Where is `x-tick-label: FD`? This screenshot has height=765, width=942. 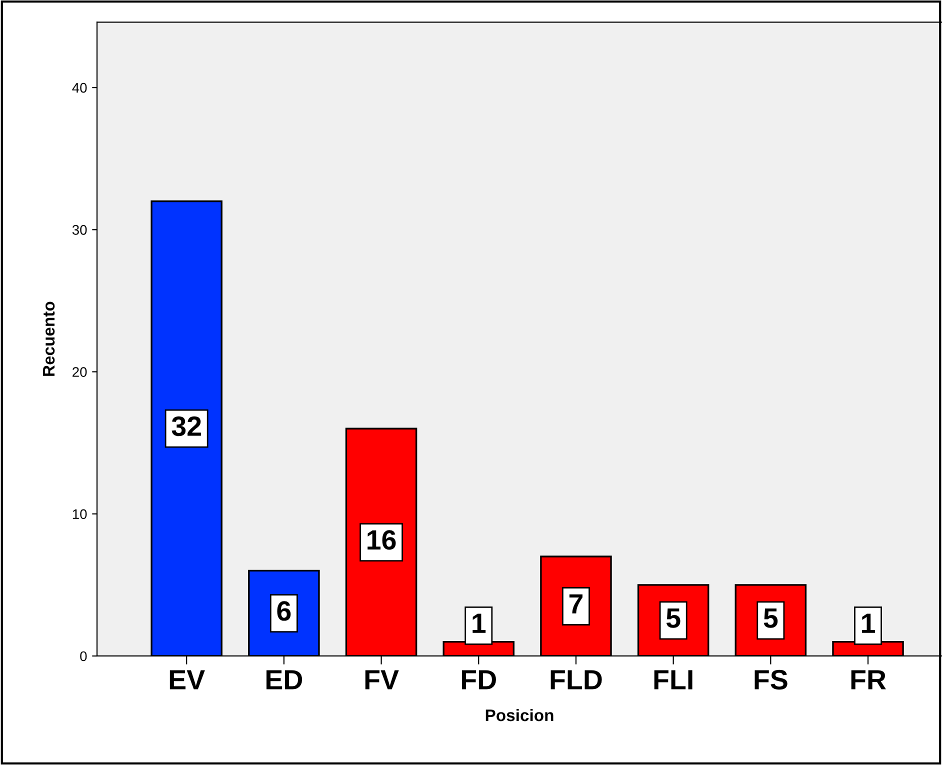
x-tick-label: FD is located at coordinates (479, 680).